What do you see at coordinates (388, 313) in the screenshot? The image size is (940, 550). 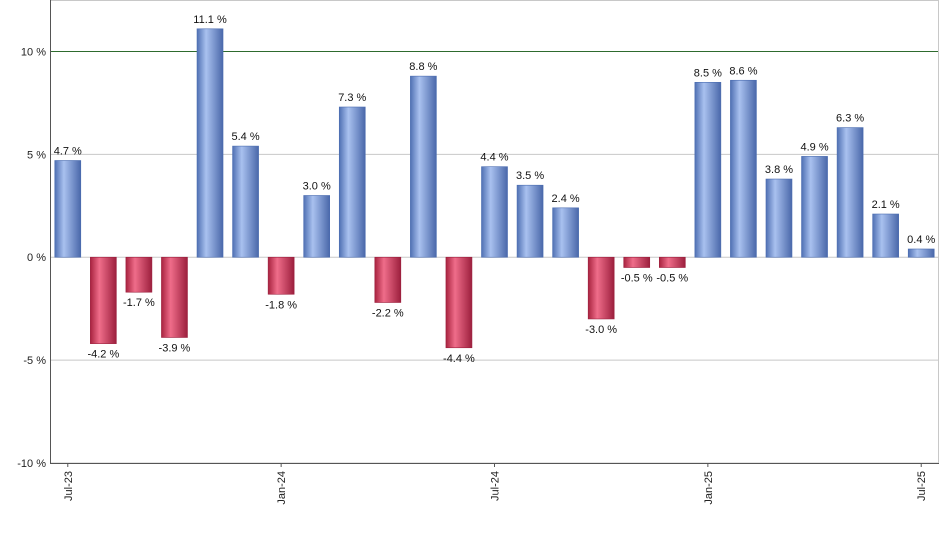 I see `data-label: -2.2 %` at bounding box center [388, 313].